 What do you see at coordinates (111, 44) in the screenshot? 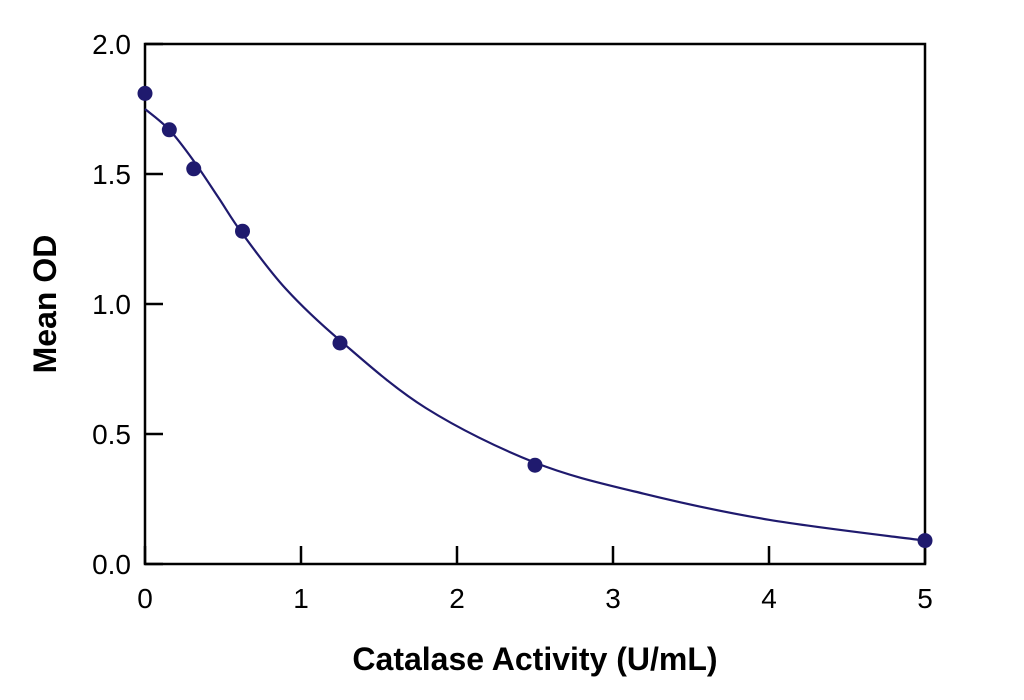
I see `y-tick-label: 2.0` at bounding box center [111, 44].